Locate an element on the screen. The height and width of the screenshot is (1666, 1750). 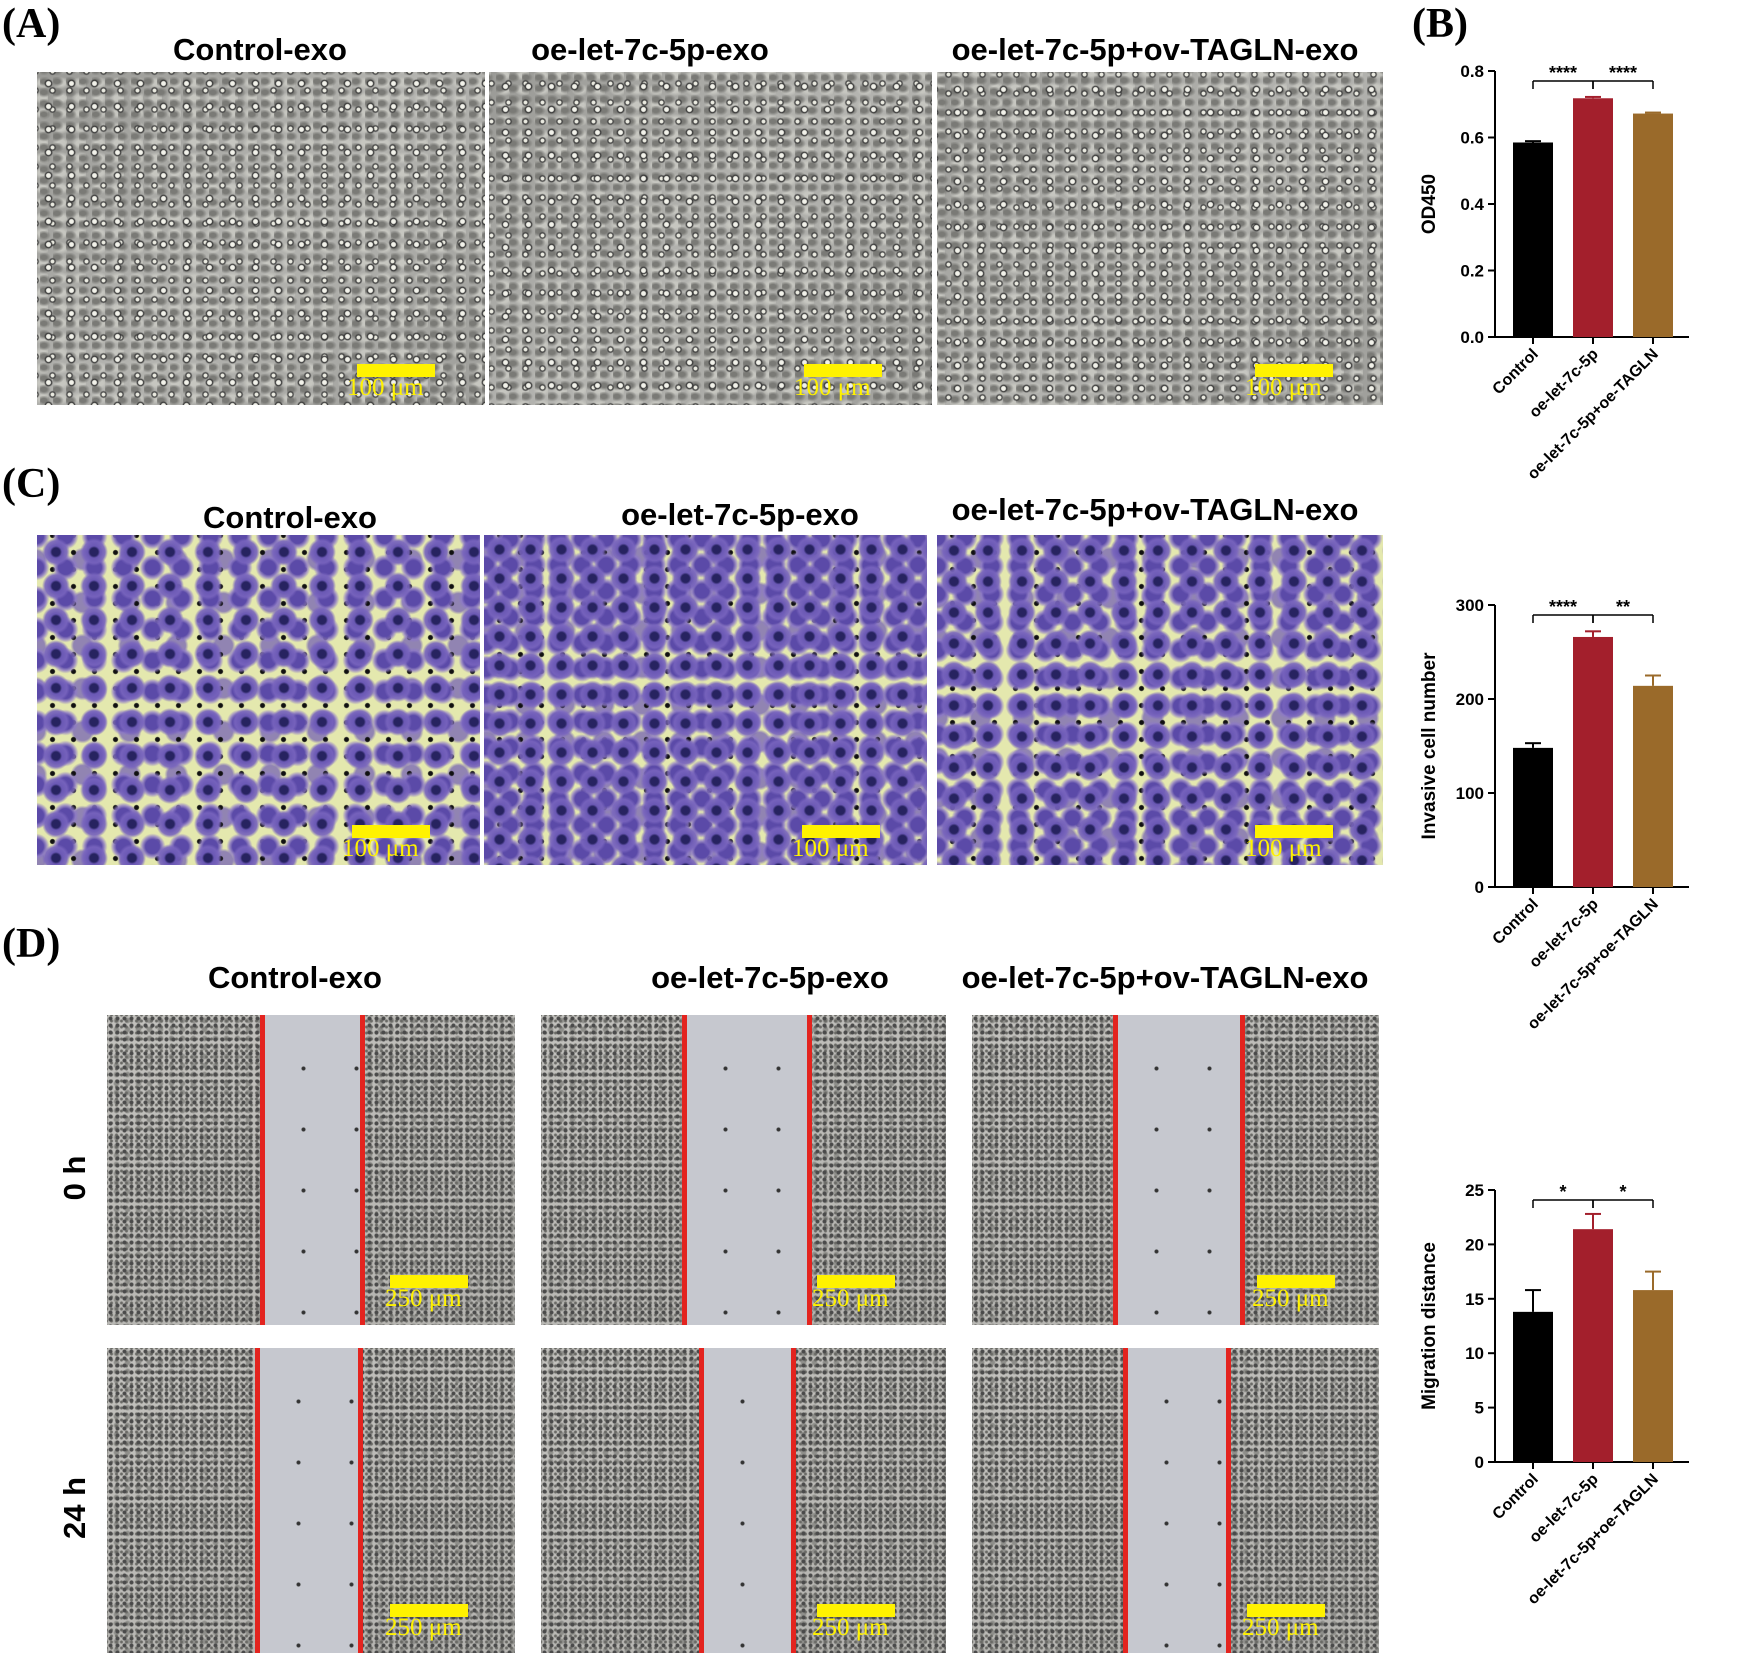
panel-d-scratch-control-24h: 250 μm is located at coordinates (311, 1500).